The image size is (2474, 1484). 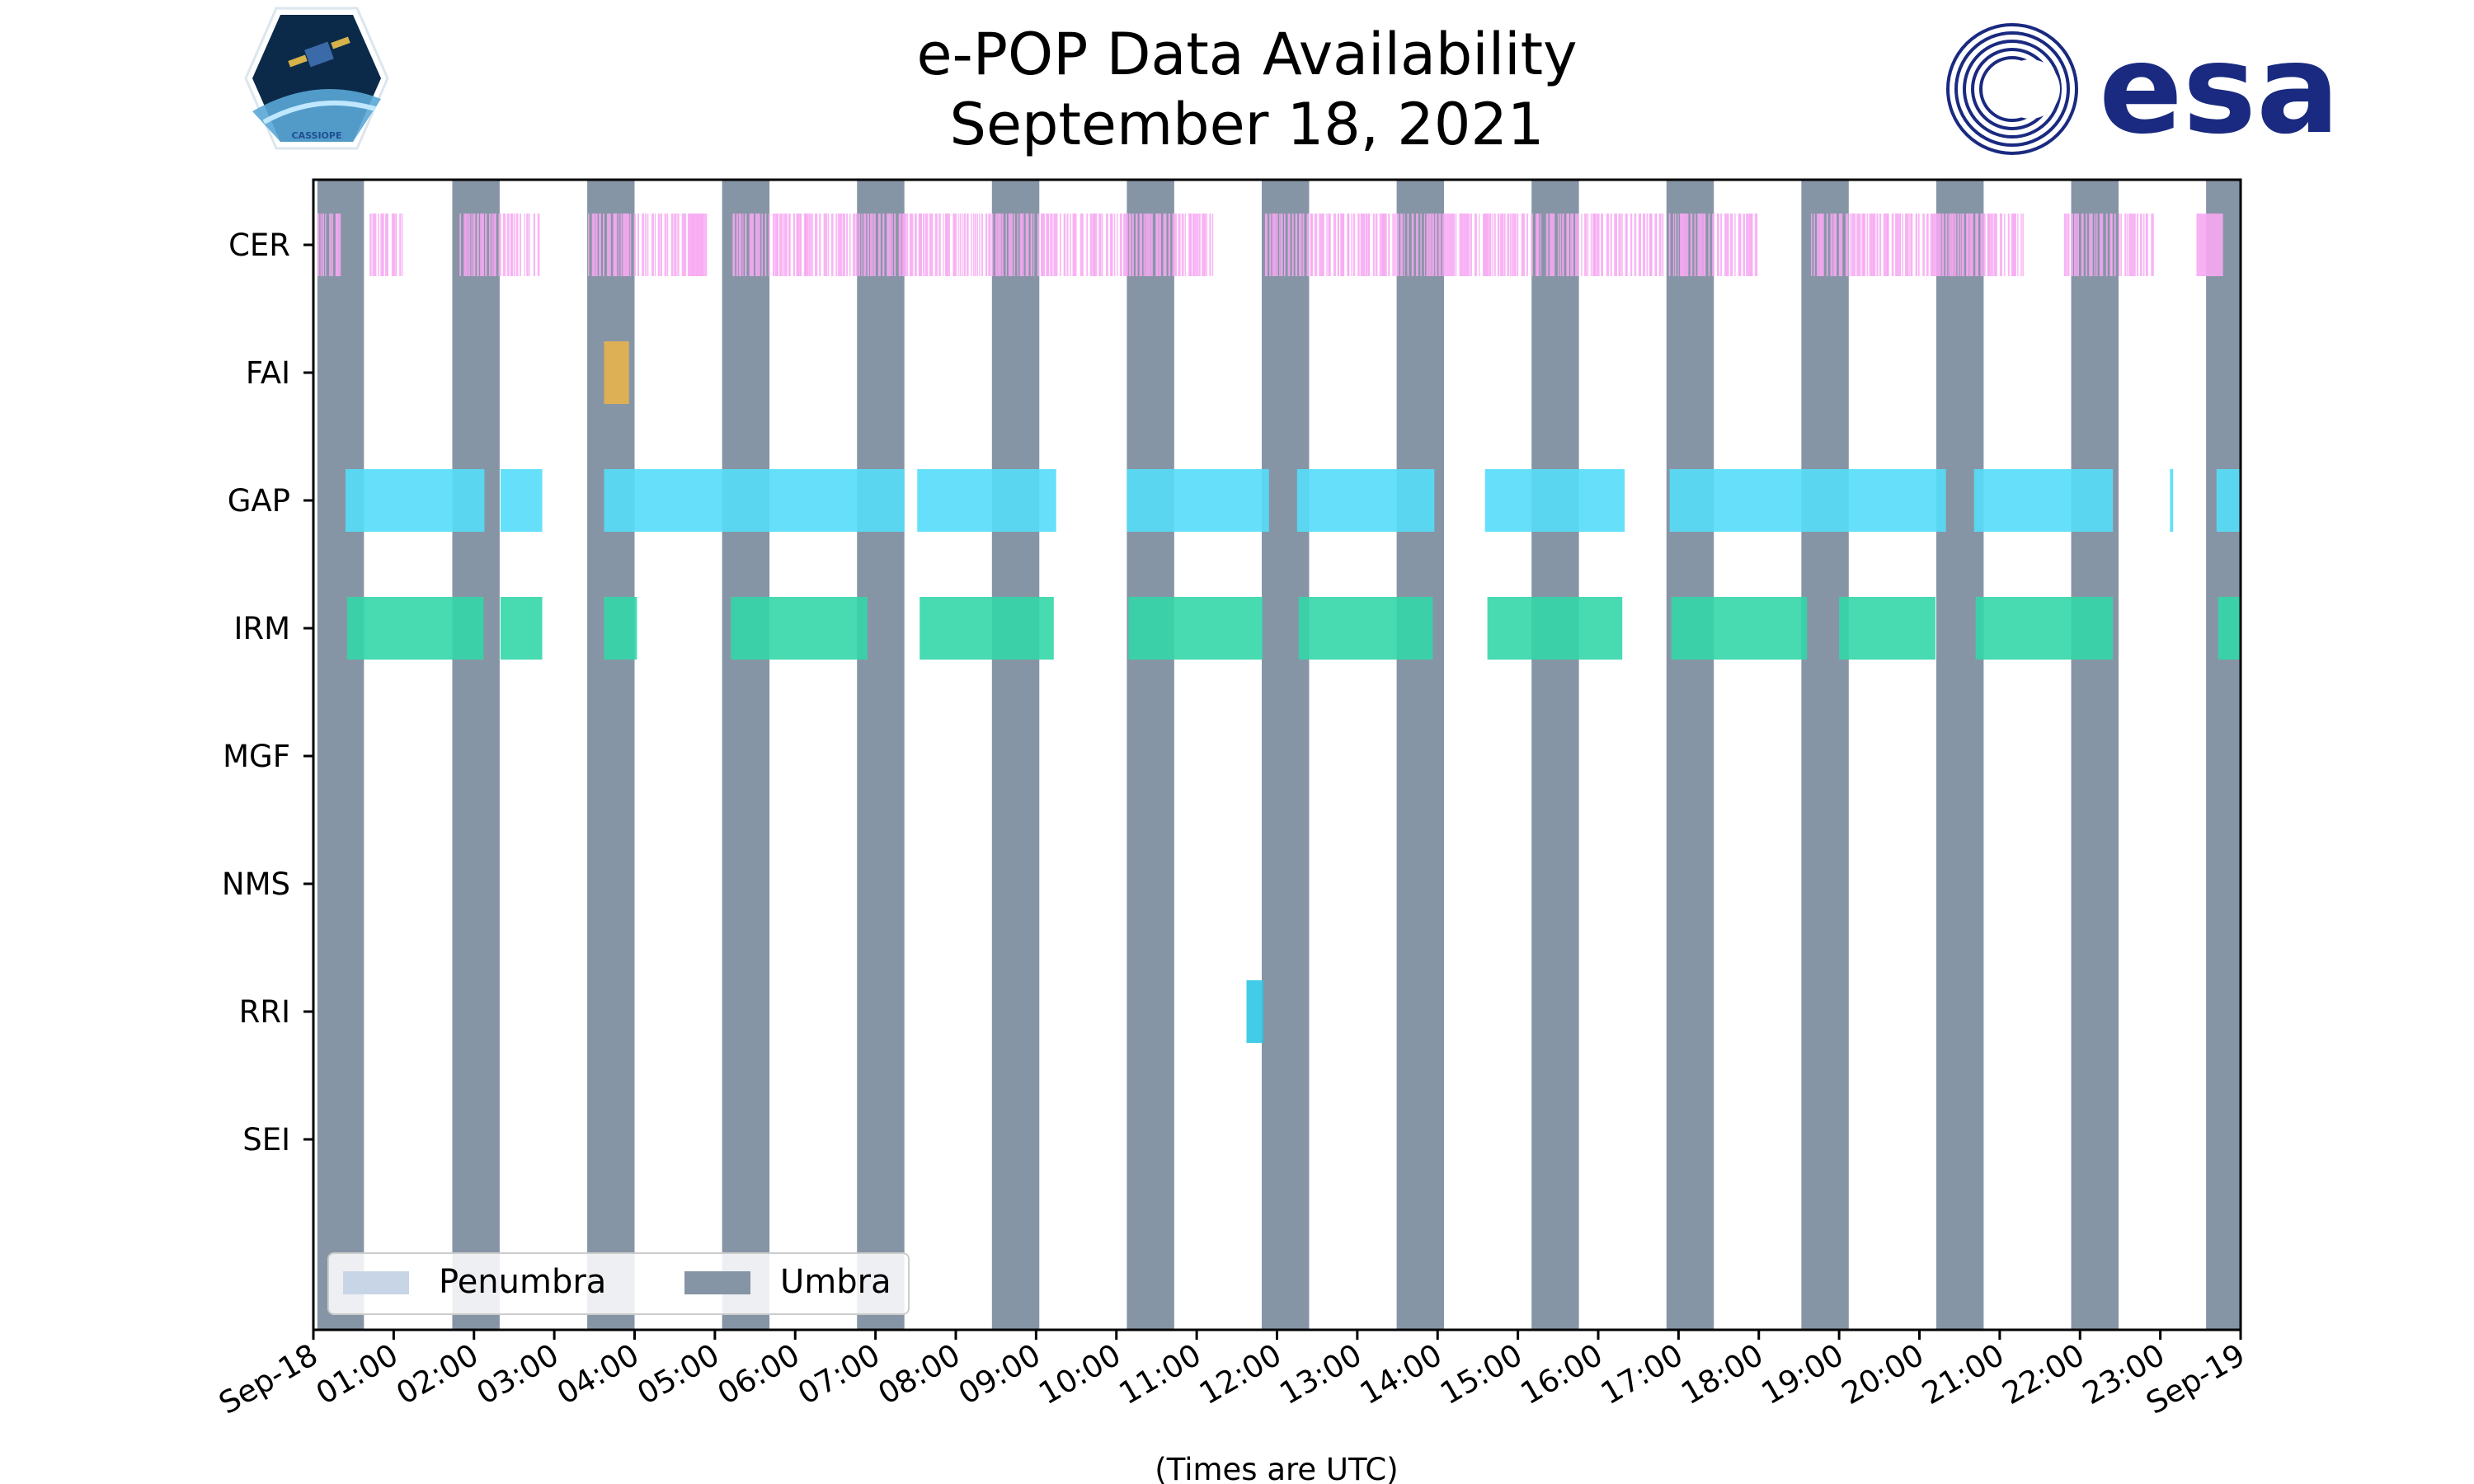 What do you see at coordinates (316, 78) in the screenshot?
I see `cassiope-mission-badge: CASSIOPE` at bounding box center [316, 78].